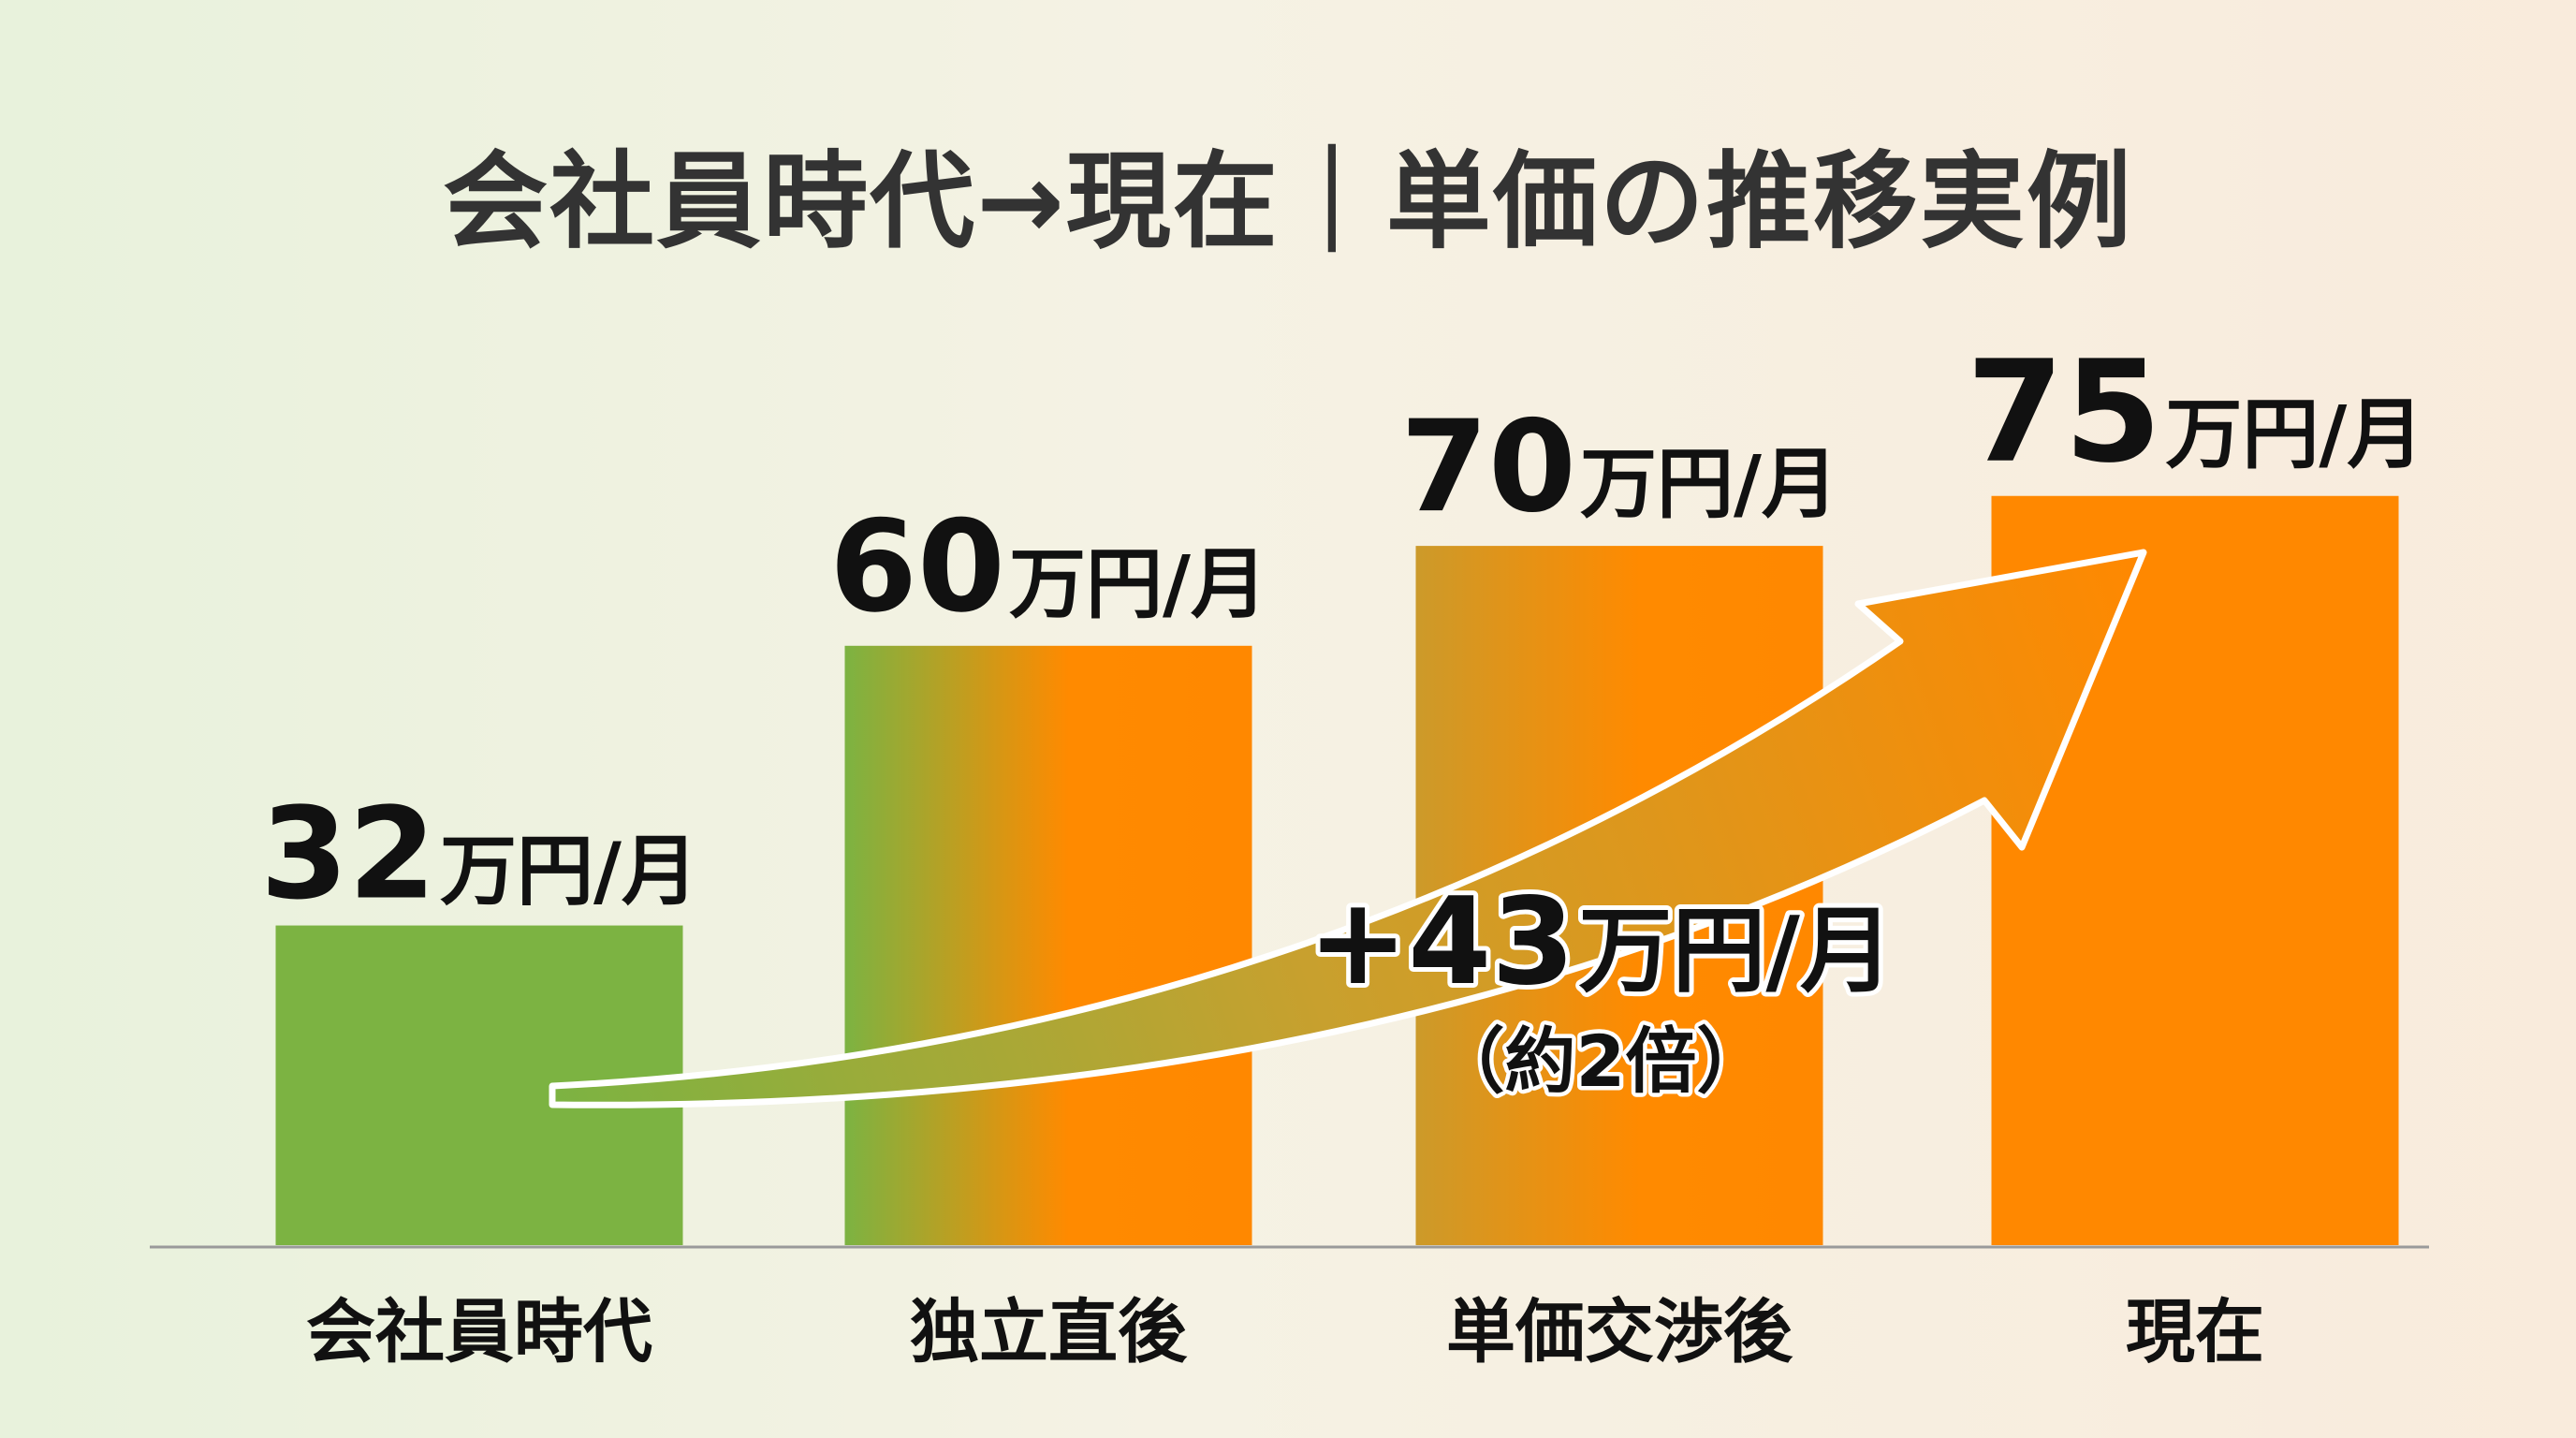  What do you see at coordinates (1601, 1061) in the screenshot?
I see `growth-annotation-note: （約2倍）` at bounding box center [1601, 1061].